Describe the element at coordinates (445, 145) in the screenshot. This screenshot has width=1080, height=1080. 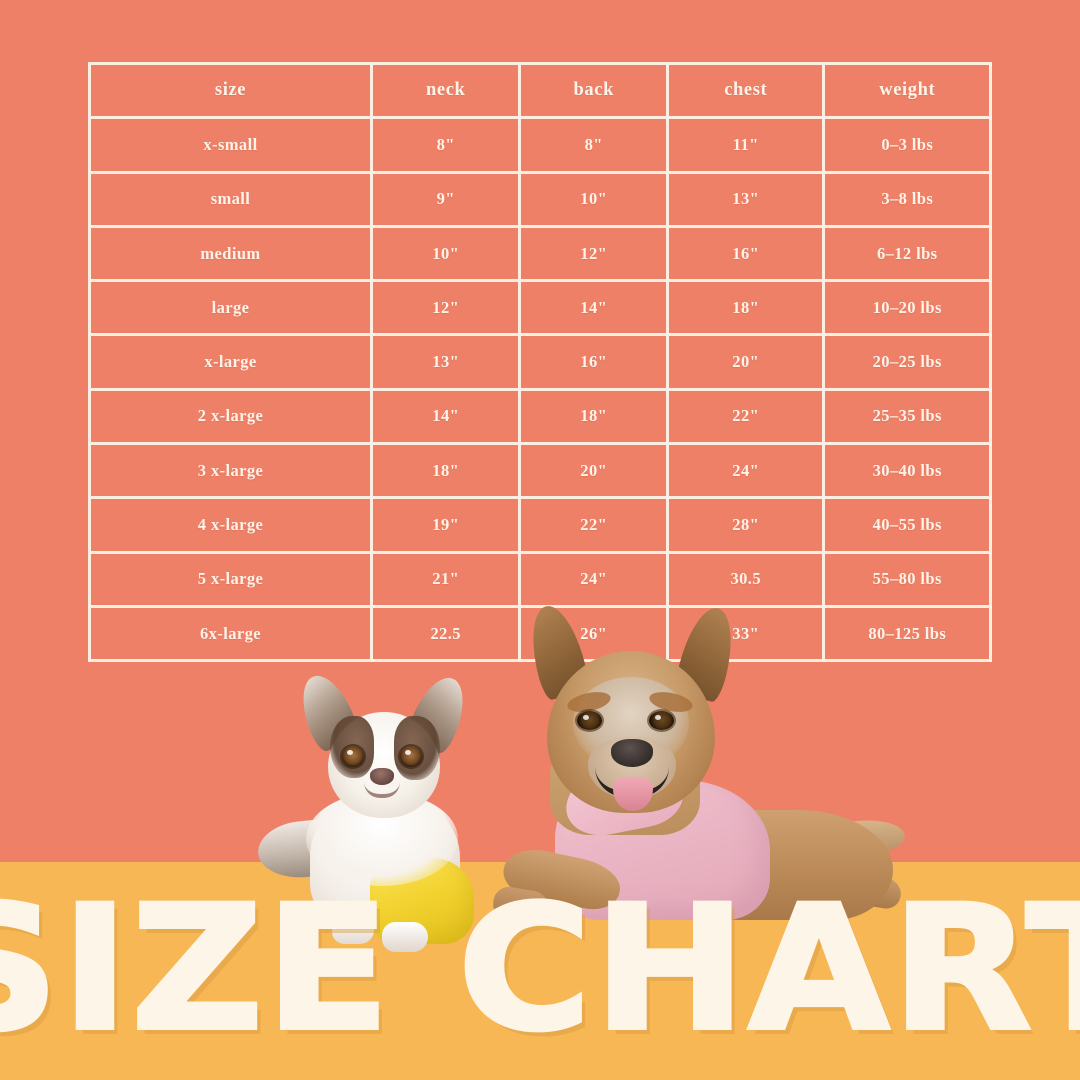
I see `cell-neck: 8"` at that location.